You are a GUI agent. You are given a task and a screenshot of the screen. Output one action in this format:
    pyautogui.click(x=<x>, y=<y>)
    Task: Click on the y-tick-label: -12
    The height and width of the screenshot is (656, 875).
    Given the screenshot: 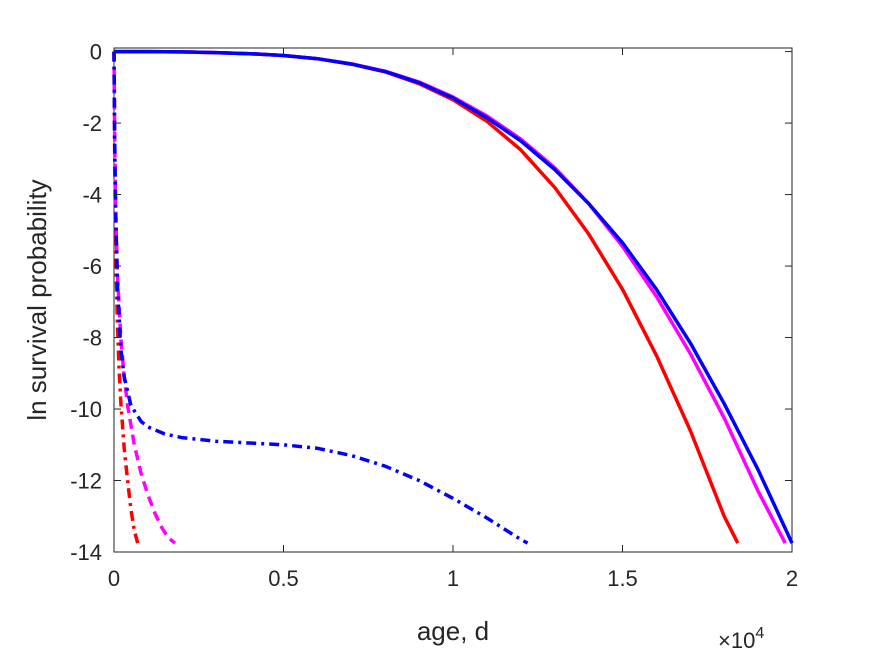 What is the action you would take?
    pyautogui.click(x=86, y=481)
    